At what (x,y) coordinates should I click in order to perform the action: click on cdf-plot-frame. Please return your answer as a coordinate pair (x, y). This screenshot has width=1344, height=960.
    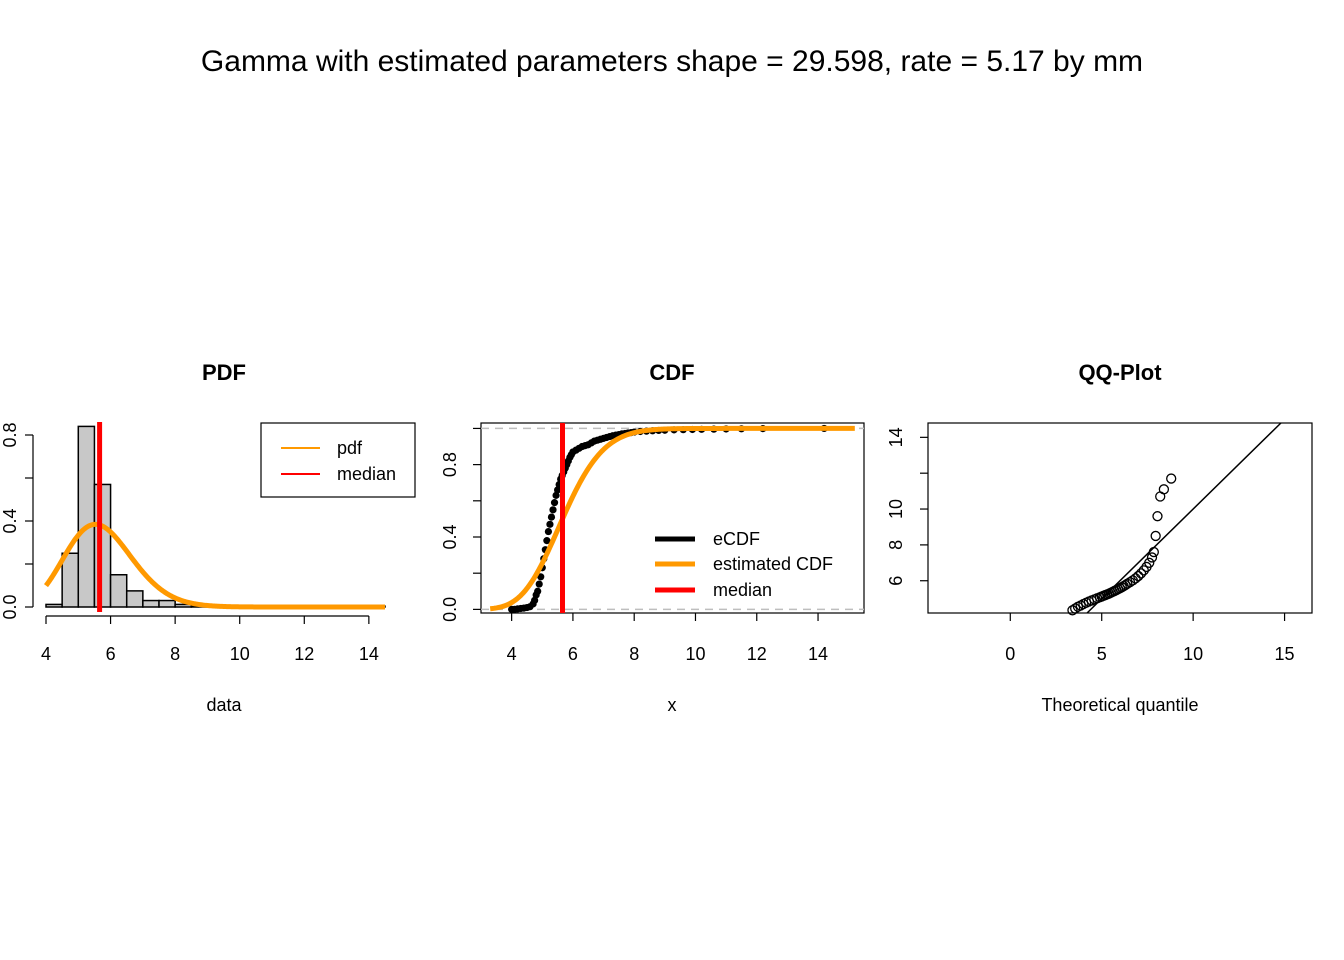
    Looking at the image, I should click on (672, 518).